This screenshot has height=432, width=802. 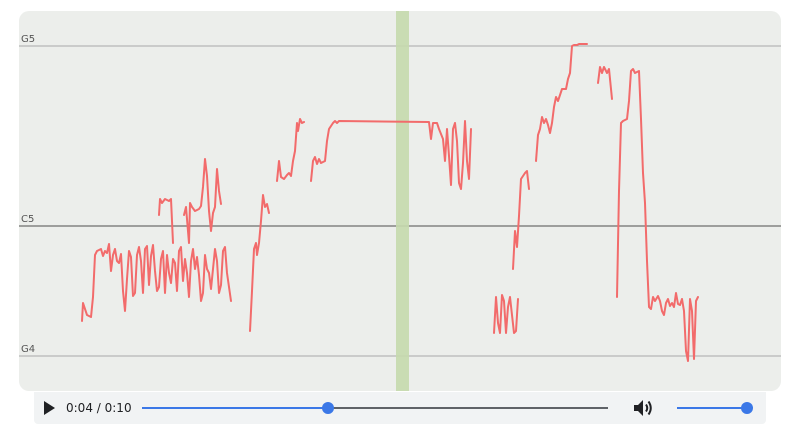 What do you see at coordinates (712, 408) in the screenshot?
I see `volume-level-fill` at bounding box center [712, 408].